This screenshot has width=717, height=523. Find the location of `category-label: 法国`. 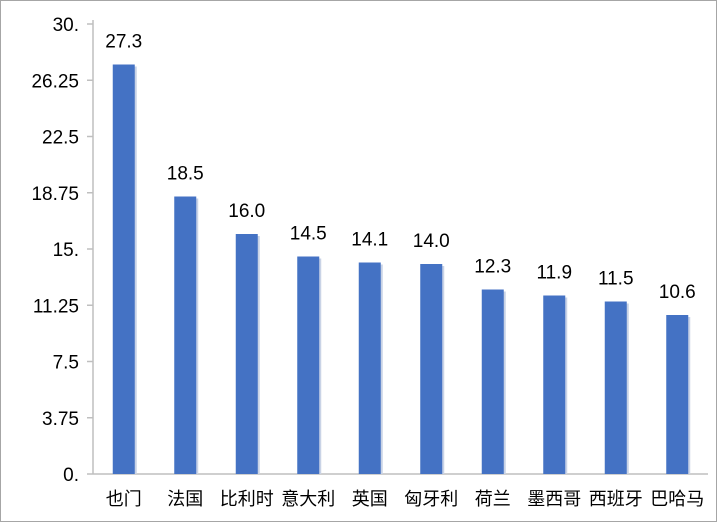

category-label: 法国 is located at coordinates (185, 499).